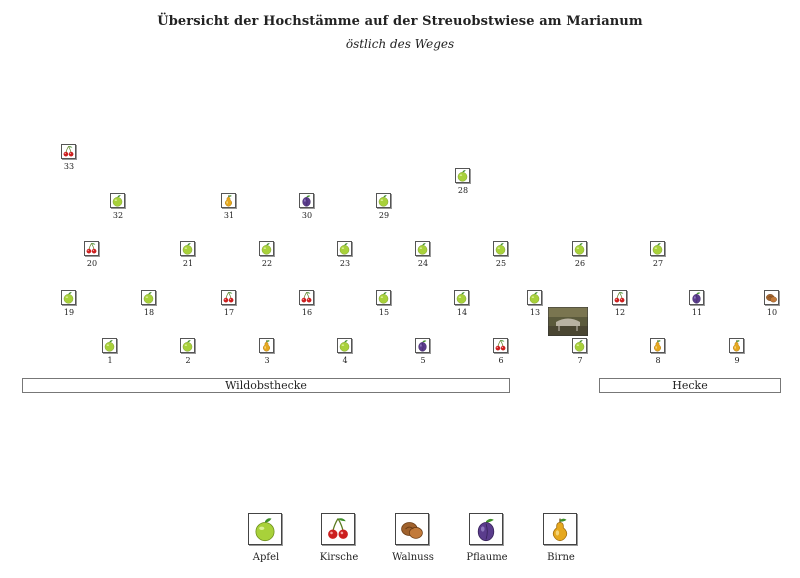 The image size is (800, 578). Describe the element at coordinates (266, 541) in the screenshot. I see `legend-item-apfel: Apfel` at that location.